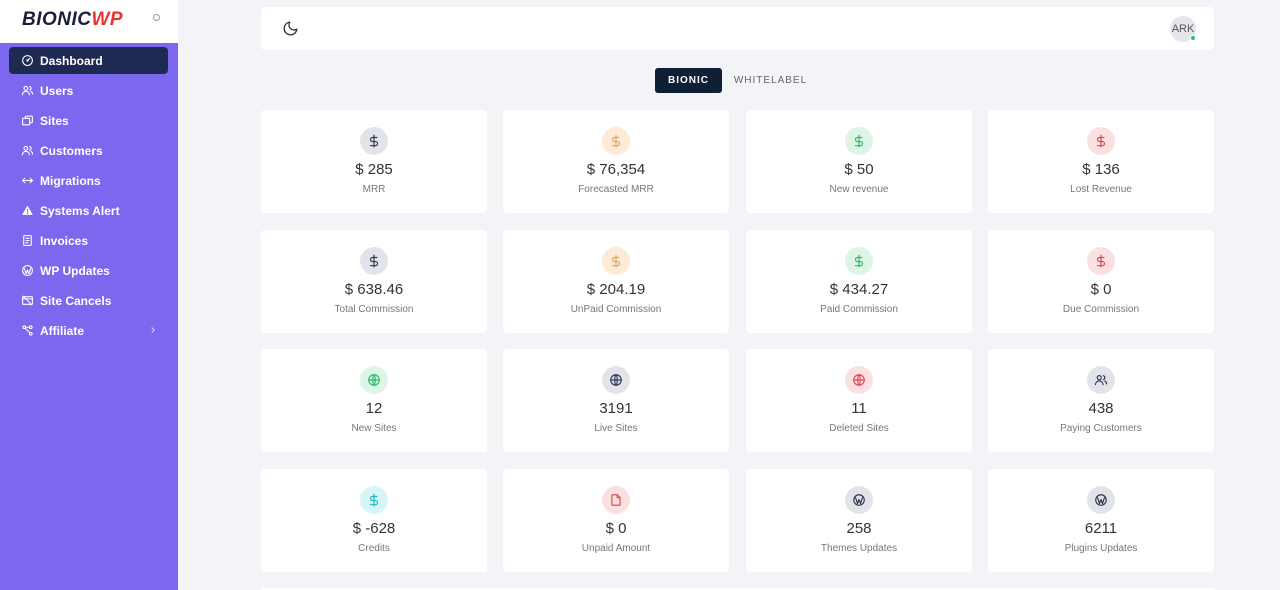 The height and width of the screenshot is (590, 1280). What do you see at coordinates (27, 60) in the screenshot?
I see `dashboard-icon` at bounding box center [27, 60].